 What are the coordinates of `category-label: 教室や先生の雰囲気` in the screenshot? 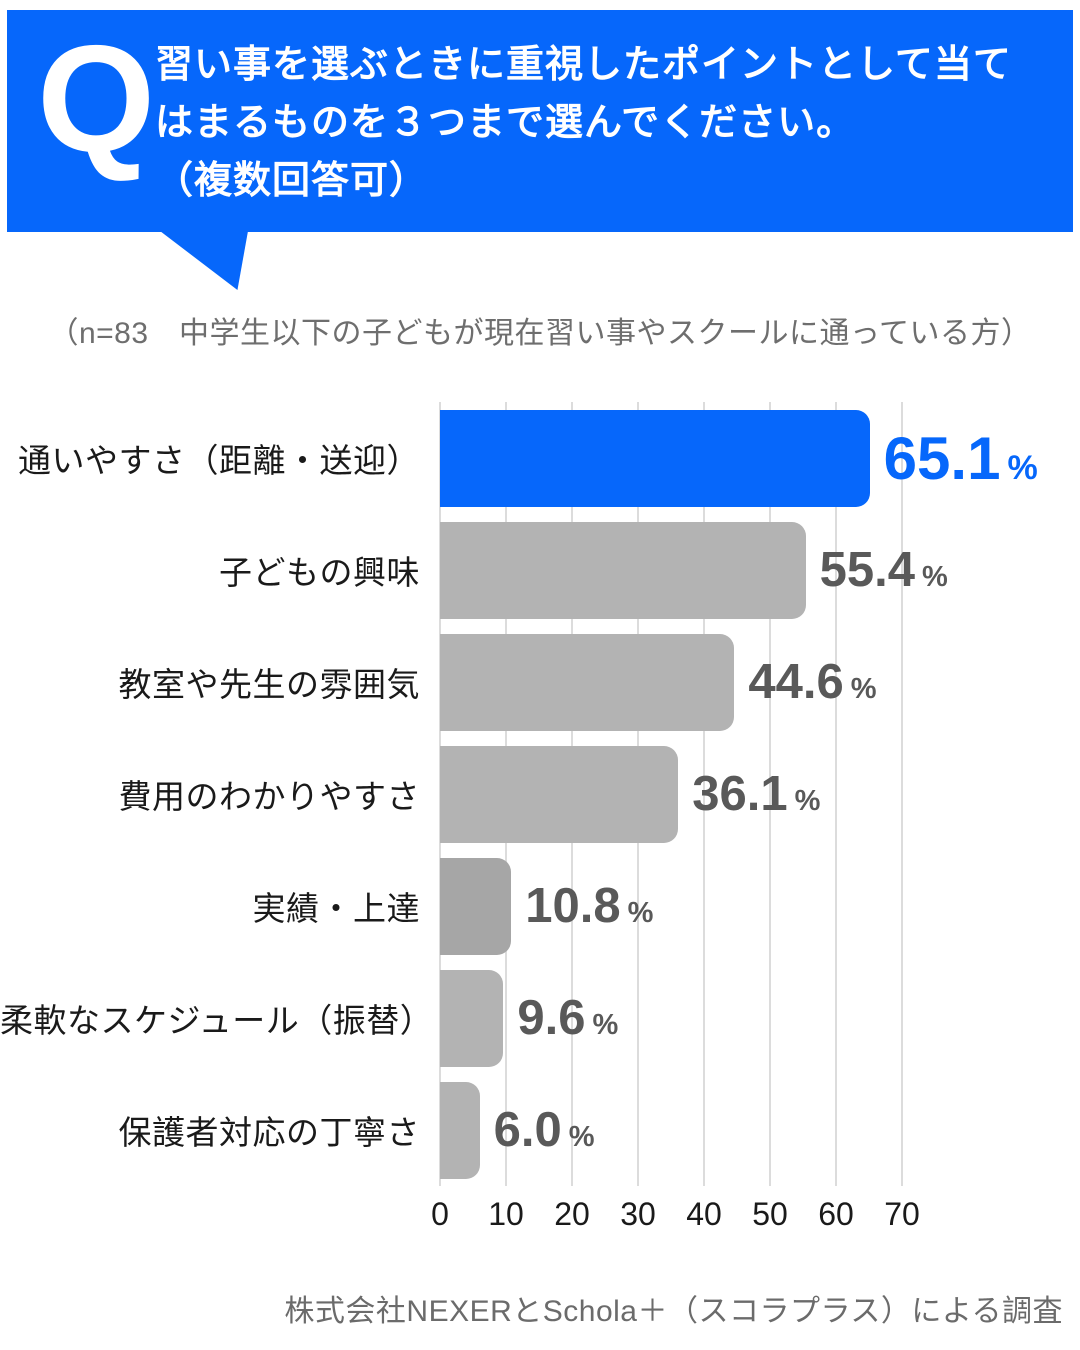 It's located at (269, 684).